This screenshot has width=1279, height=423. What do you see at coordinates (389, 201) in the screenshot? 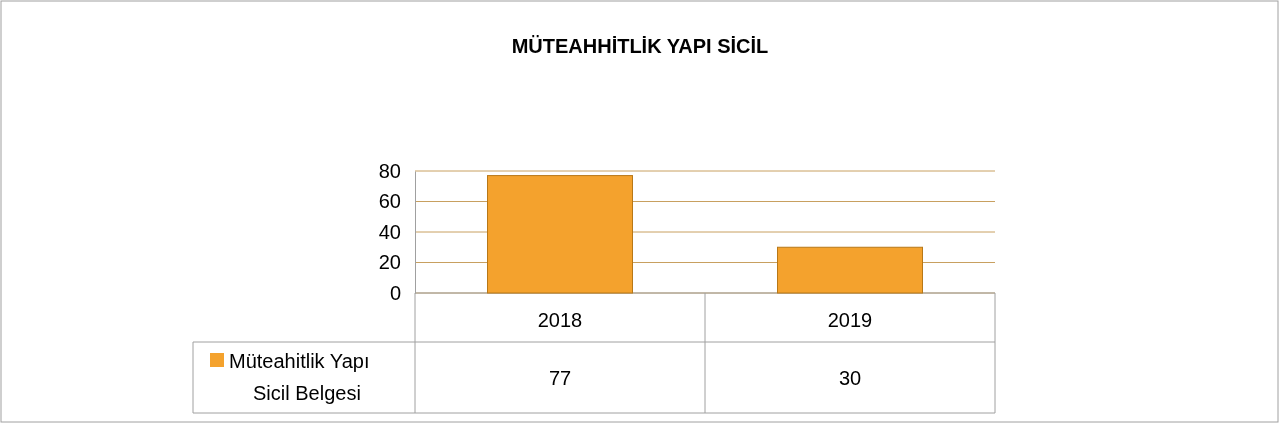
I see `y-tick-label: 60` at bounding box center [389, 201].